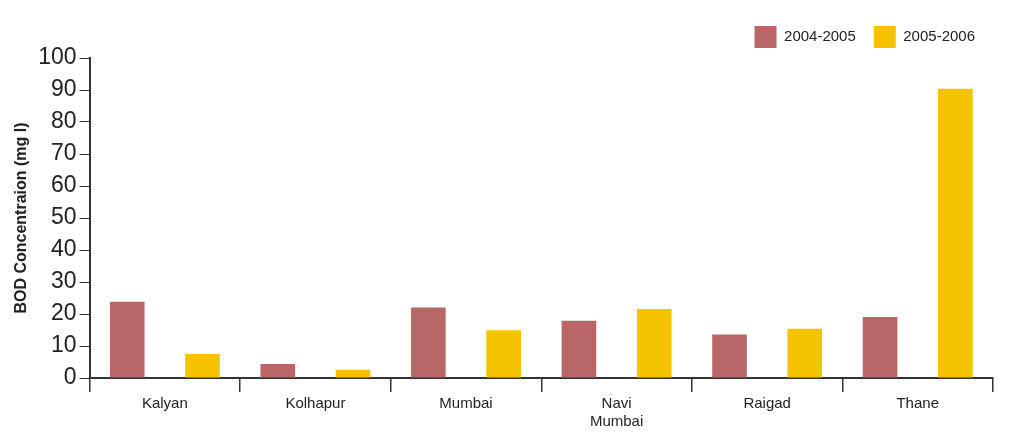  Describe the element at coordinates (63, 184) in the screenshot. I see `y-tick-label: 60` at that location.